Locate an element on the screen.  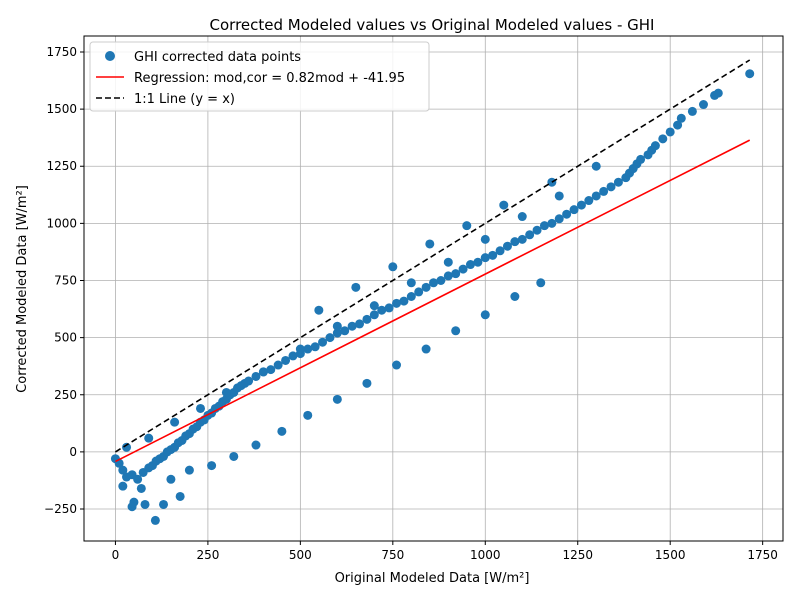
x-tick-label: 250 is located at coordinates (207, 555).